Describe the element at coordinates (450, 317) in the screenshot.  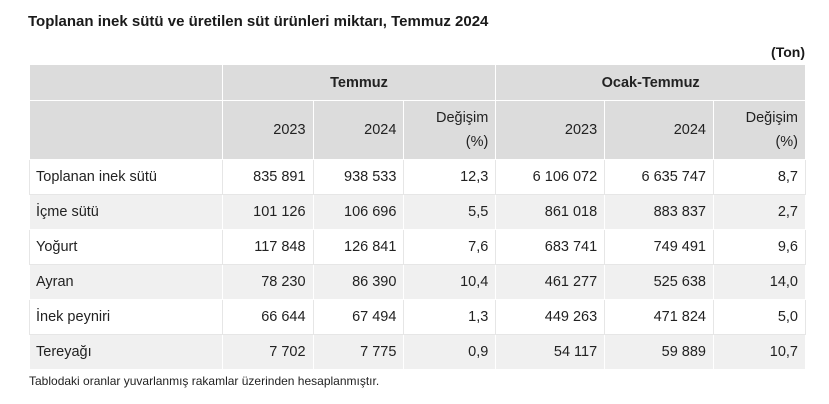
I see `cell-temmuz-change: 1,3` at that location.